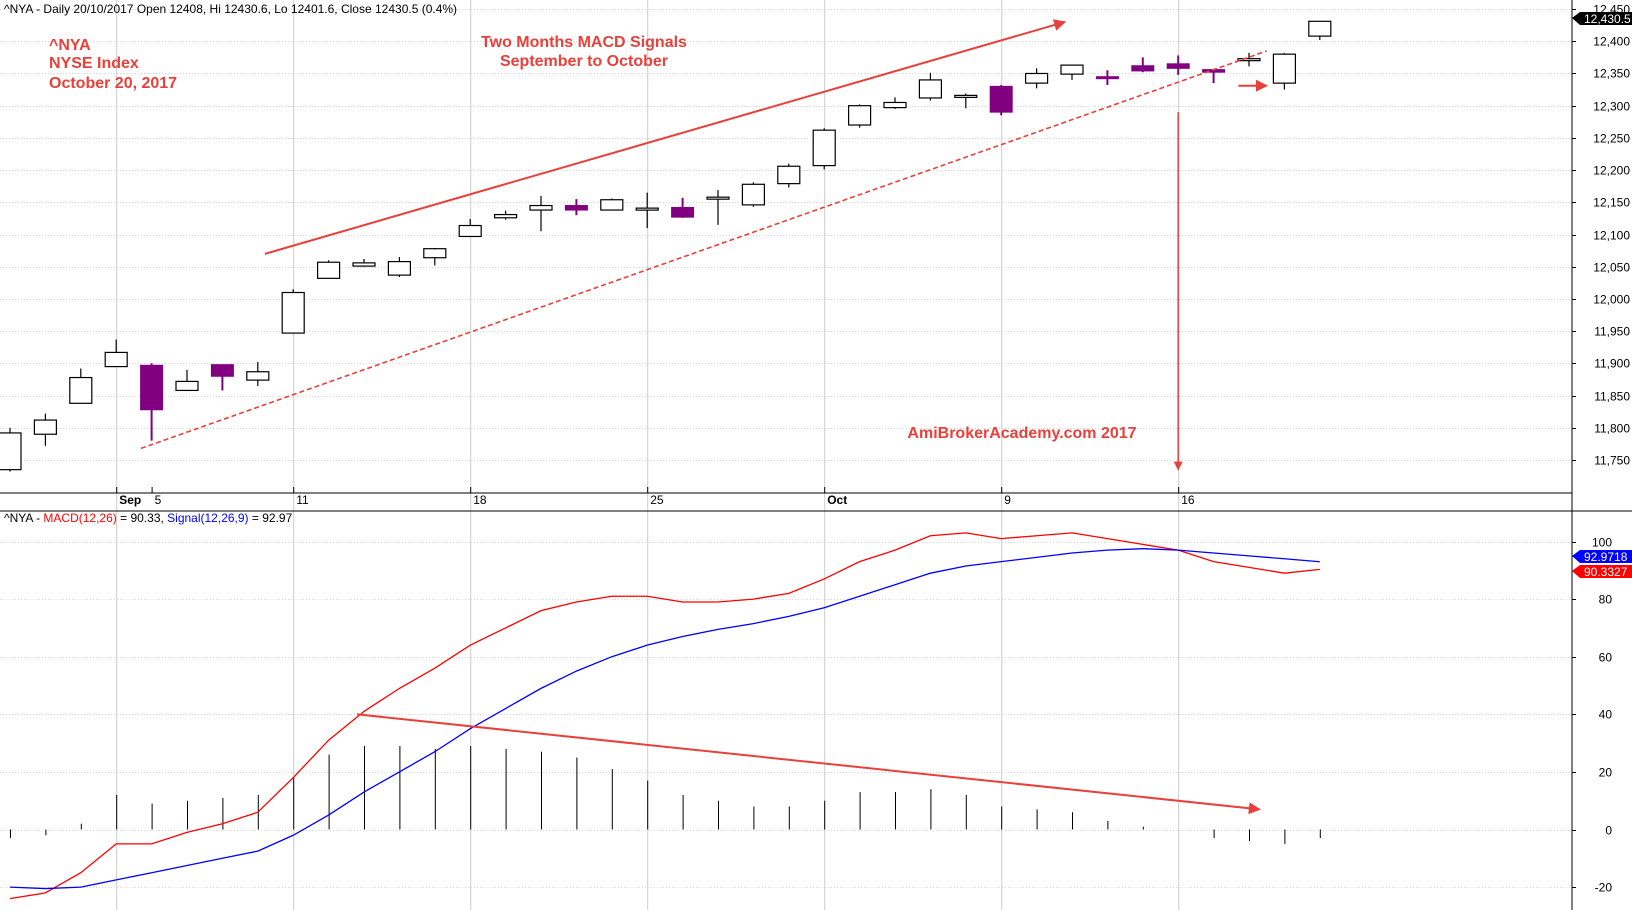 The image size is (1632, 910). Describe the element at coordinates (23, 518) in the screenshot. I see `macd-header-prefix: ^NYA -` at that location.